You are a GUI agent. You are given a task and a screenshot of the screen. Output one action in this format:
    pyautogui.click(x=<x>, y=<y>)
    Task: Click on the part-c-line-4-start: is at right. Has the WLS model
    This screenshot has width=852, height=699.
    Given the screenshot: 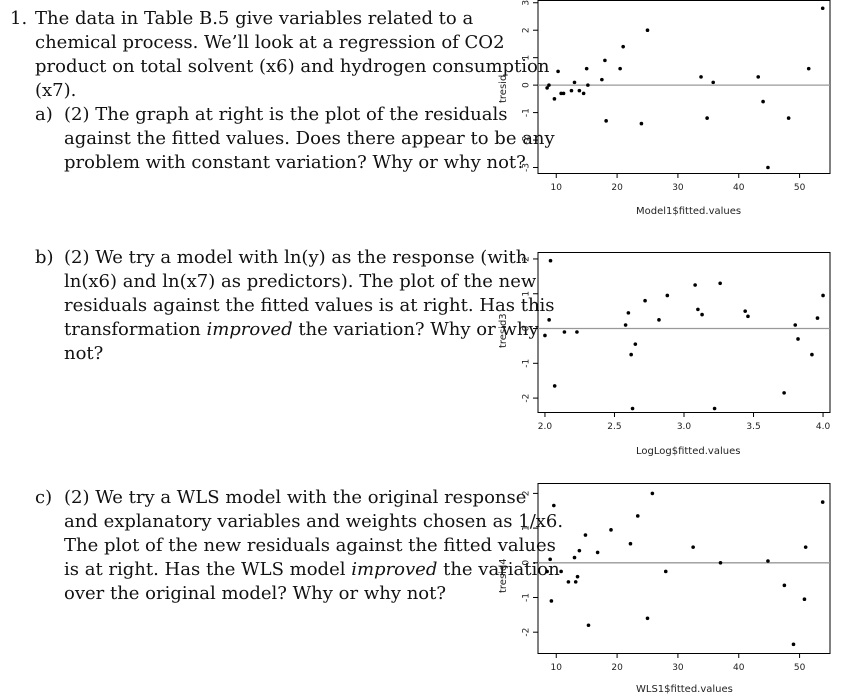 What is the action you would take?
    pyautogui.click(x=208, y=569)
    